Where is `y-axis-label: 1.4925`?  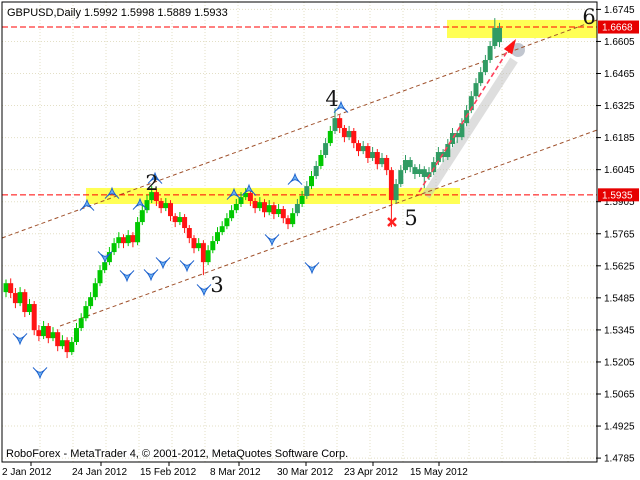 y-axis-label: 1.4925 is located at coordinates (619, 427).